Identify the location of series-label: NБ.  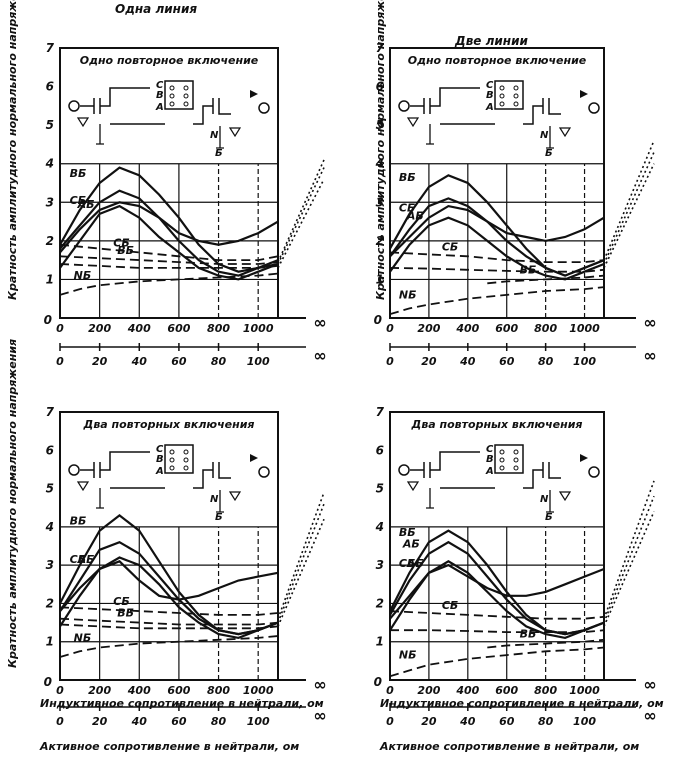
(408, 295).